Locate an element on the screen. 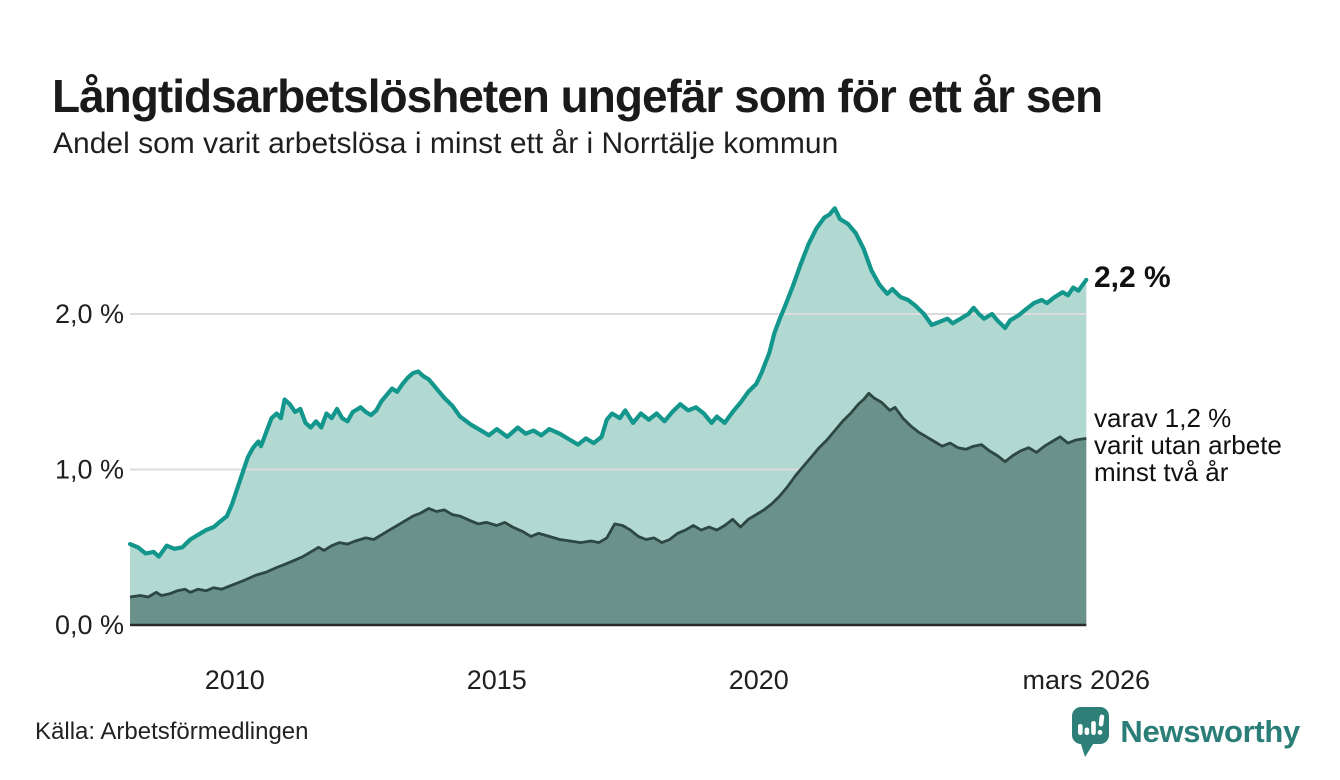  secondary-series-label-line3: minst två år is located at coordinates (1161, 472).